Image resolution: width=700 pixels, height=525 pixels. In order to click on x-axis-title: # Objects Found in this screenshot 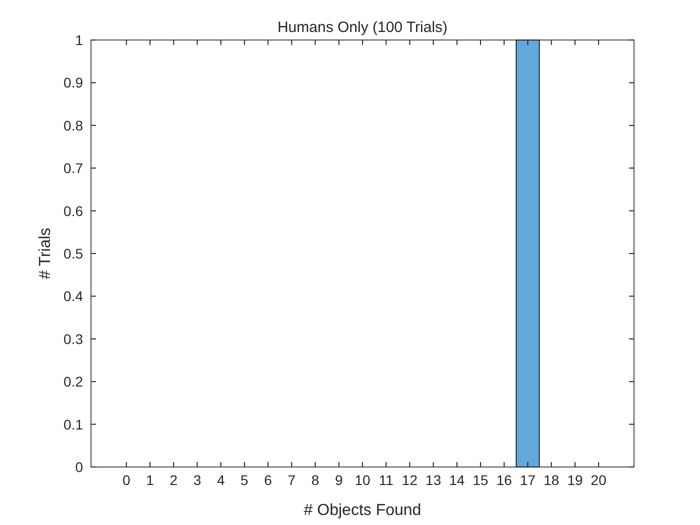, I will do `click(363, 510)`.